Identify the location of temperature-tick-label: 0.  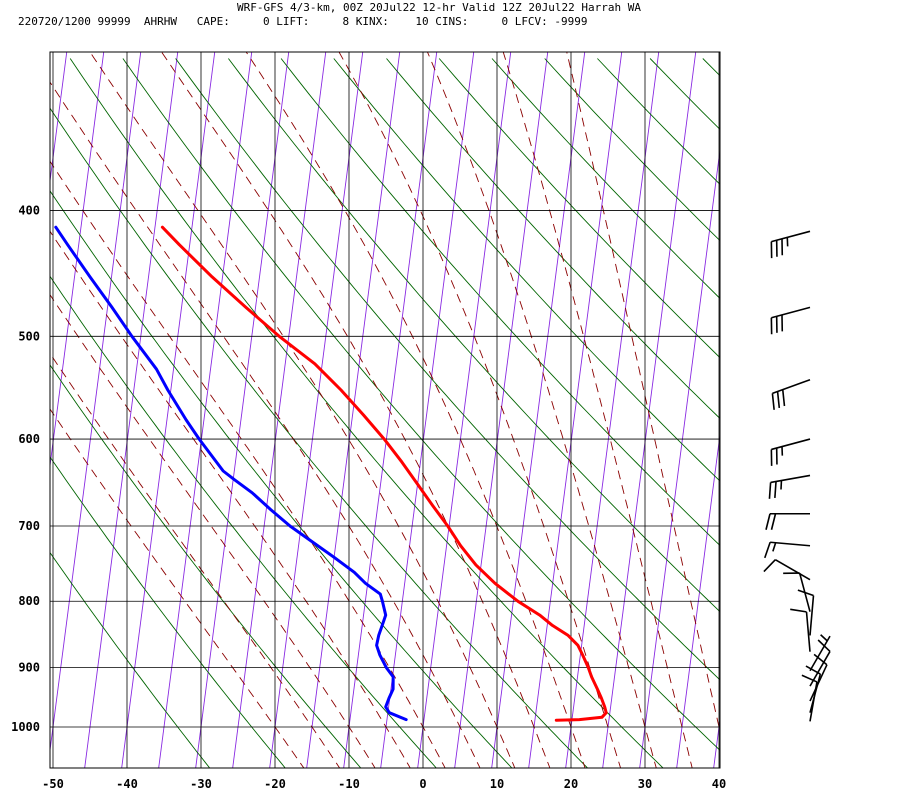
(422, 784).